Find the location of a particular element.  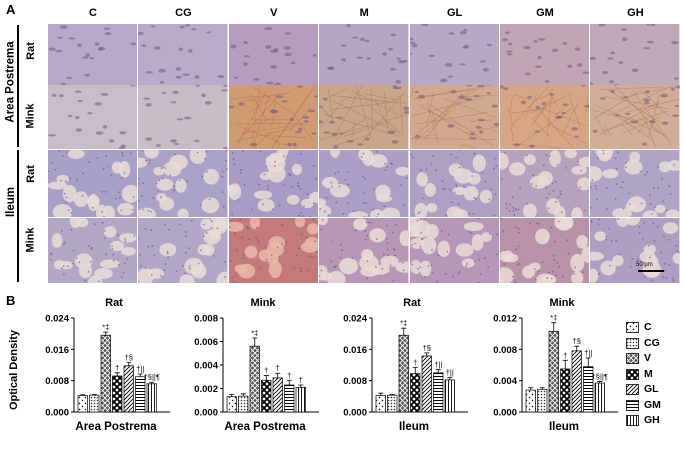

micrograph-ileum-rat-gh is located at coordinates (635, 183).